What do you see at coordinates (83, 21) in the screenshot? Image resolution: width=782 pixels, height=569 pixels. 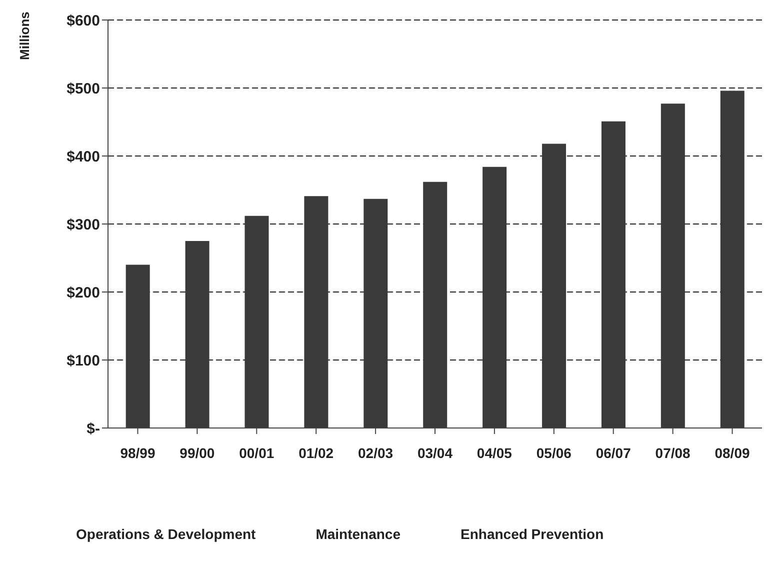 I see `y-tick-label: $600` at bounding box center [83, 21].